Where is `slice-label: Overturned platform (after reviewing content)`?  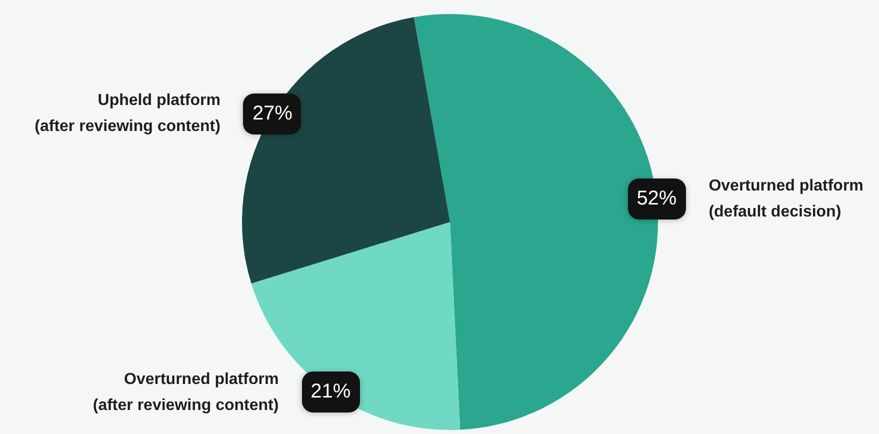 slice-label: Overturned platform (after reviewing content) is located at coordinates (185, 392).